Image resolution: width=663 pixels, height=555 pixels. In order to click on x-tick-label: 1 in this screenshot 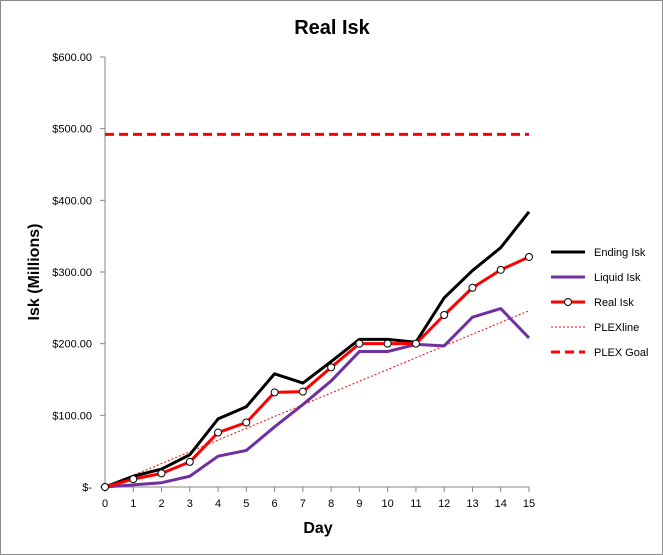, I will do `click(133, 504)`.